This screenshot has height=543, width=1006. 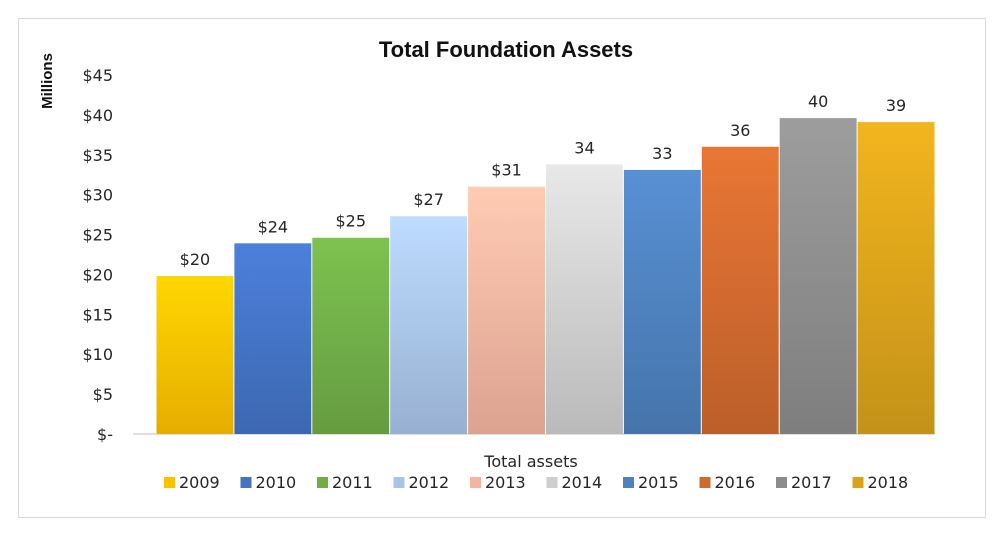 What do you see at coordinates (103, 394) in the screenshot?
I see `y-tick-label: $5` at bounding box center [103, 394].